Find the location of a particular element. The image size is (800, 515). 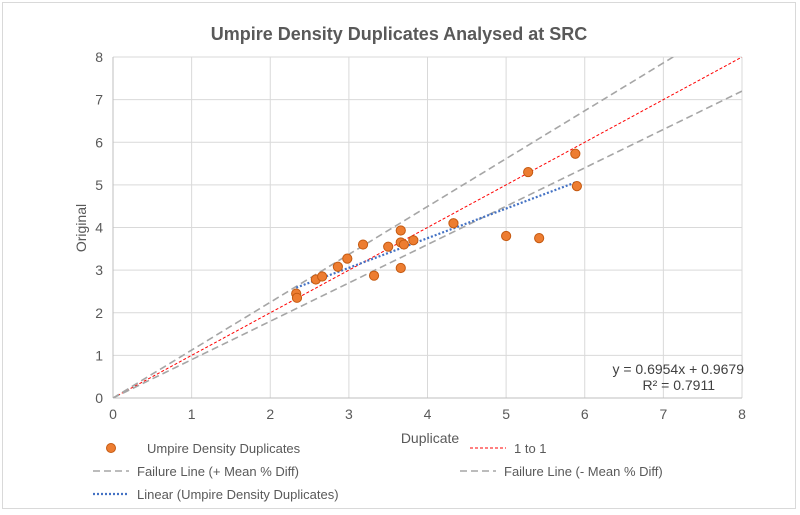

legend-item: 1 to 1 is located at coordinates (508, 448).